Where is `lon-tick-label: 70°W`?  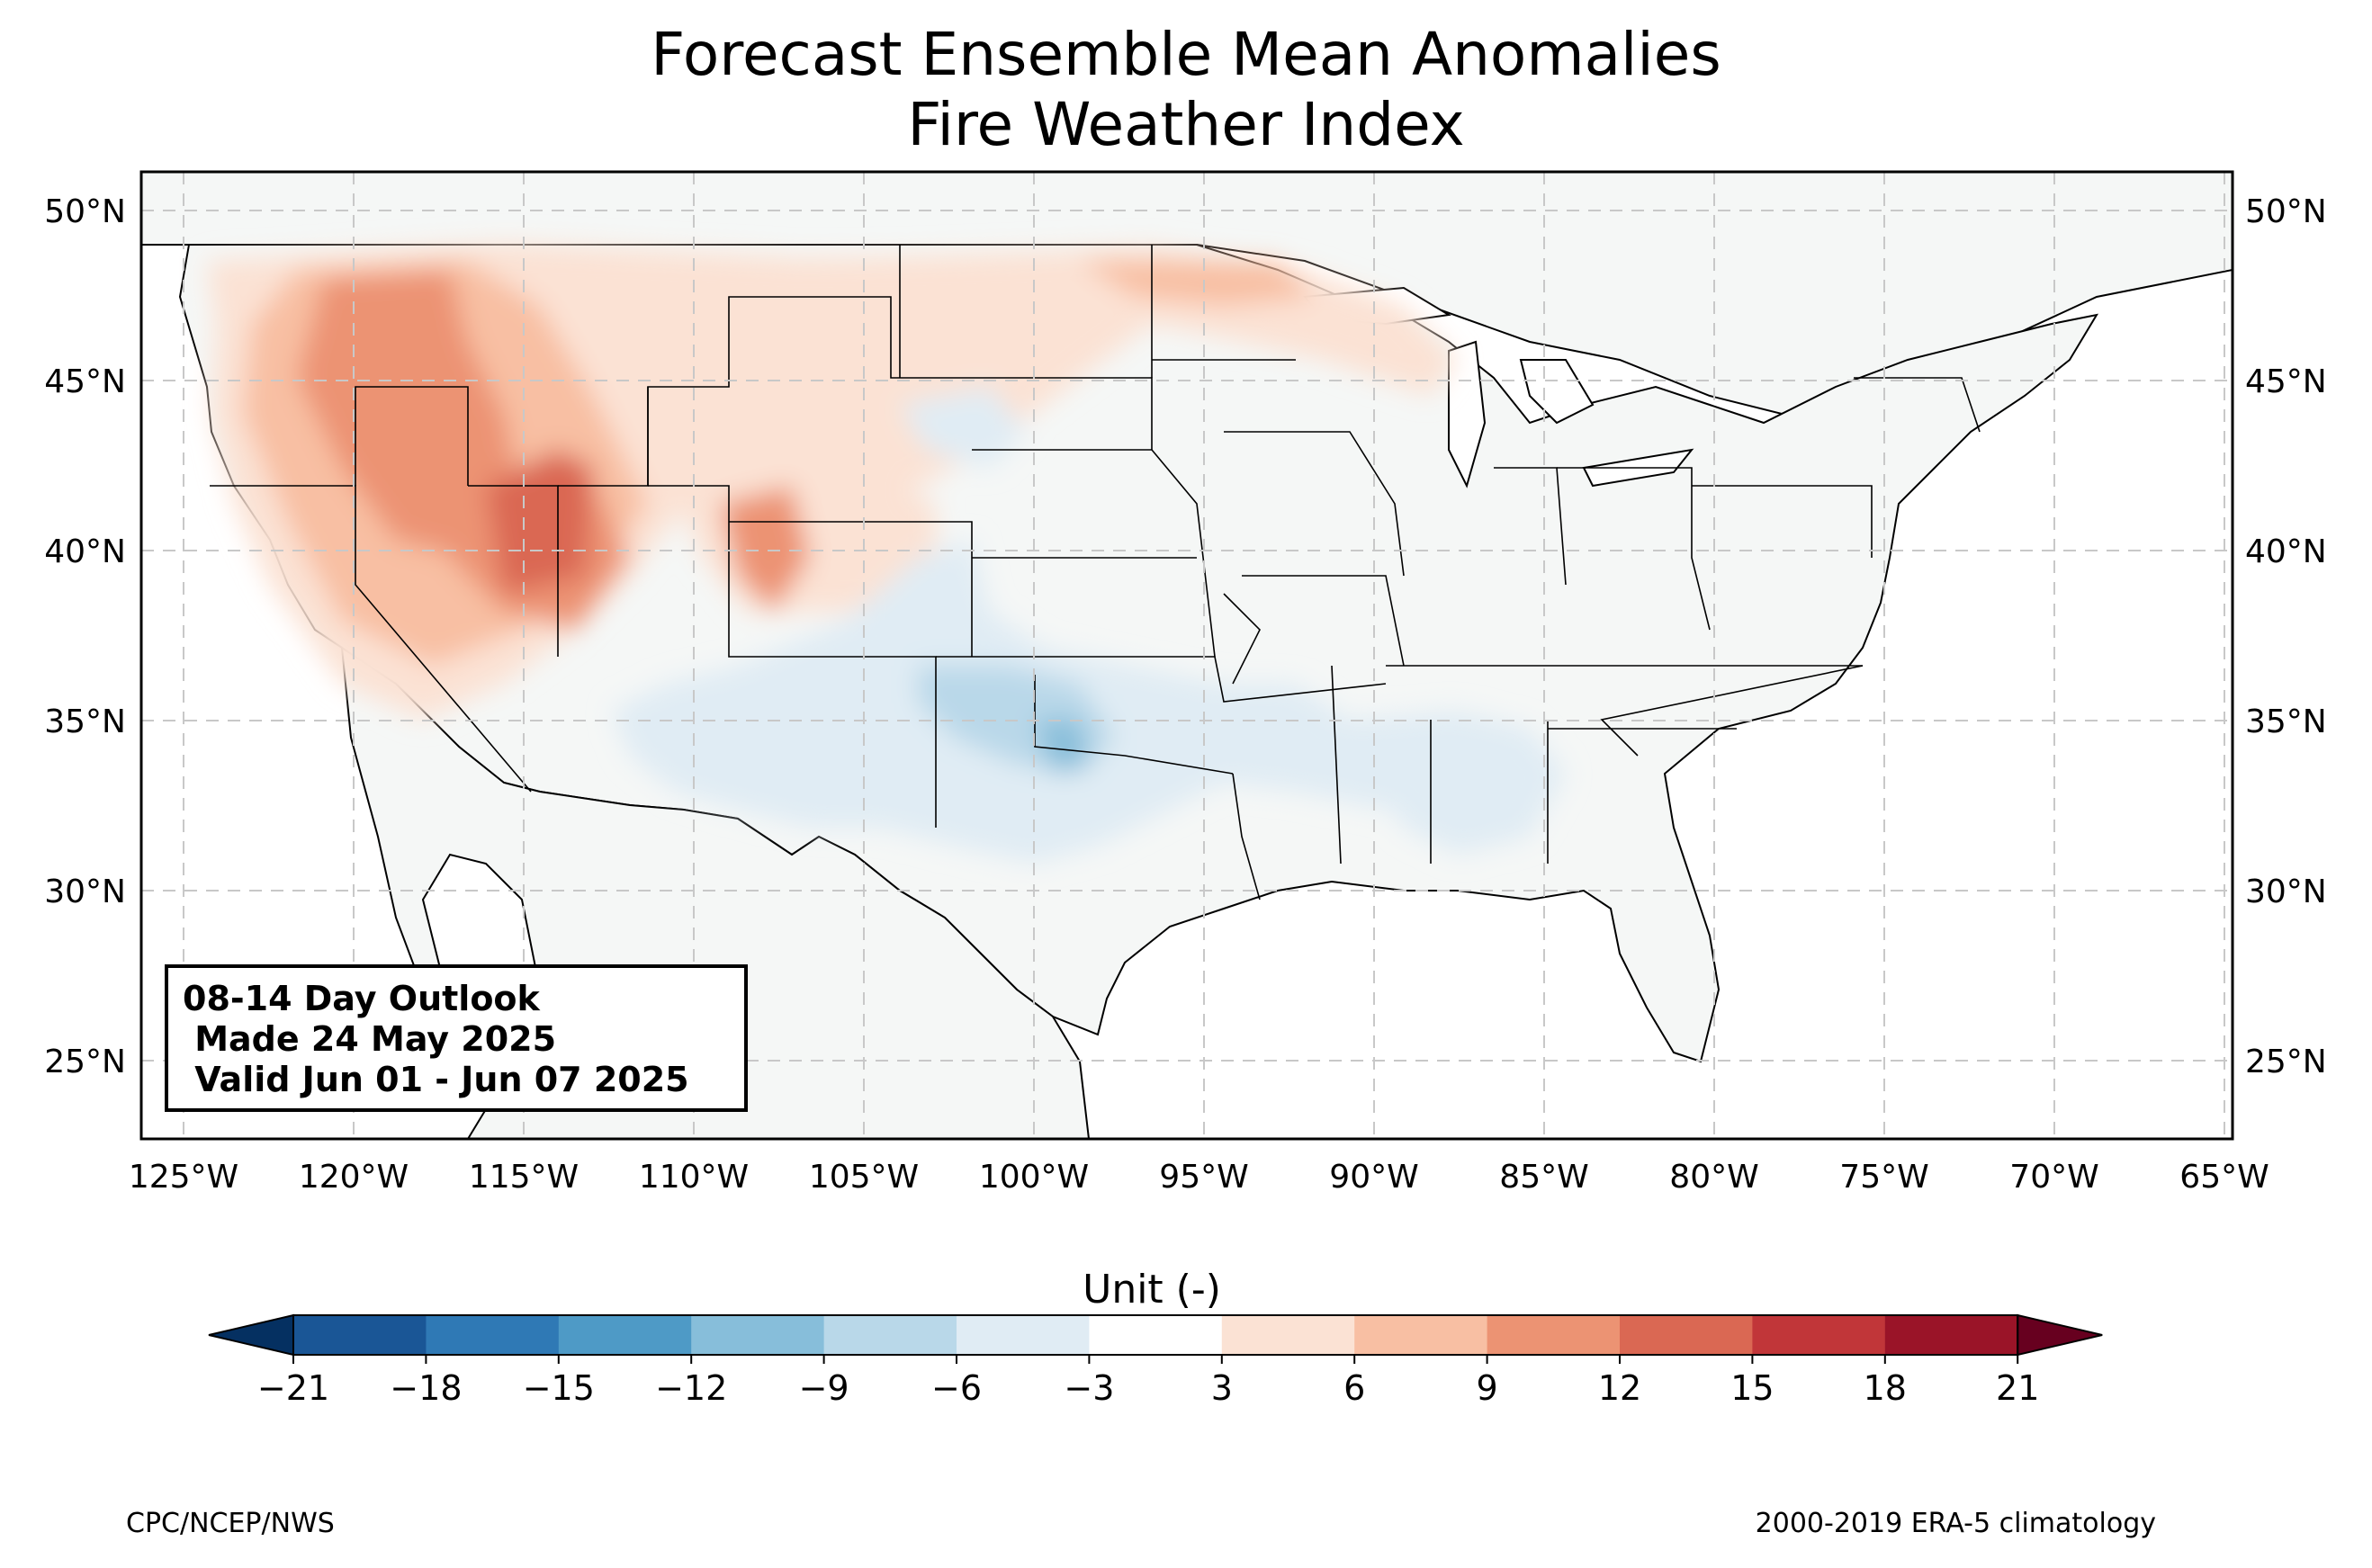 lon-tick-label: 70°W is located at coordinates (2053, 1177).